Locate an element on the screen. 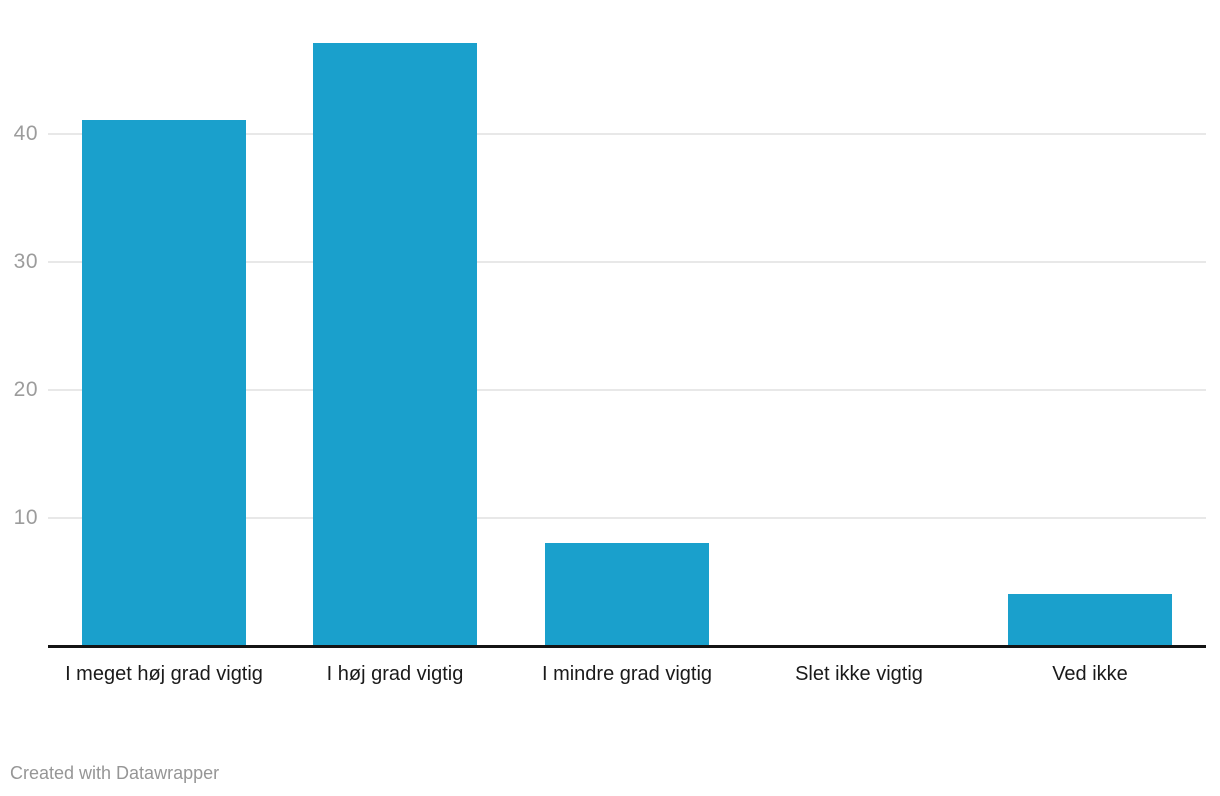  x-axis-category-label: I meget høj grad vigtig is located at coordinates (164, 674).